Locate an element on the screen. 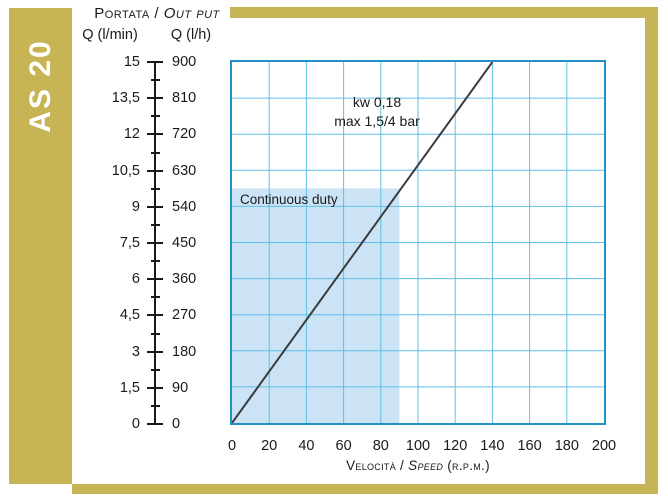 The image size is (668, 500). x-tick-label: 80 is located at coordinates (380, 446).